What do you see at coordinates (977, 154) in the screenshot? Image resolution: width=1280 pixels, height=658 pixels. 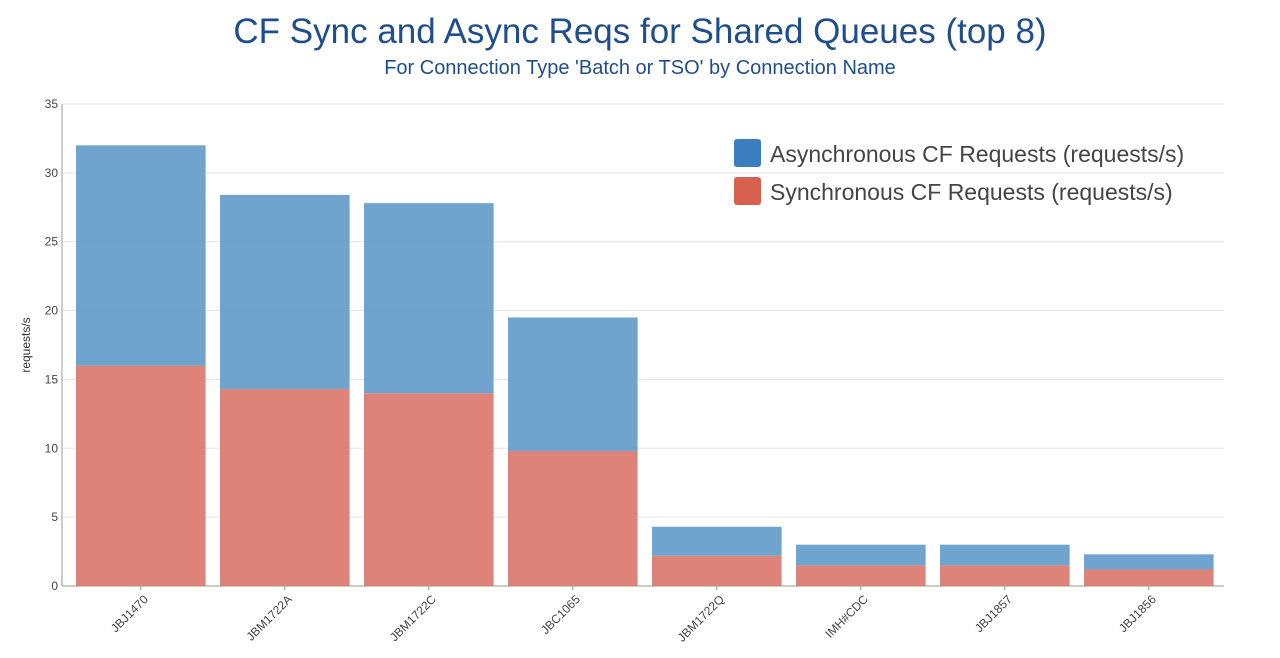 I see `legend-label: Asynchronous CF Requests (requests/s)` at bounding box center [977, 154].